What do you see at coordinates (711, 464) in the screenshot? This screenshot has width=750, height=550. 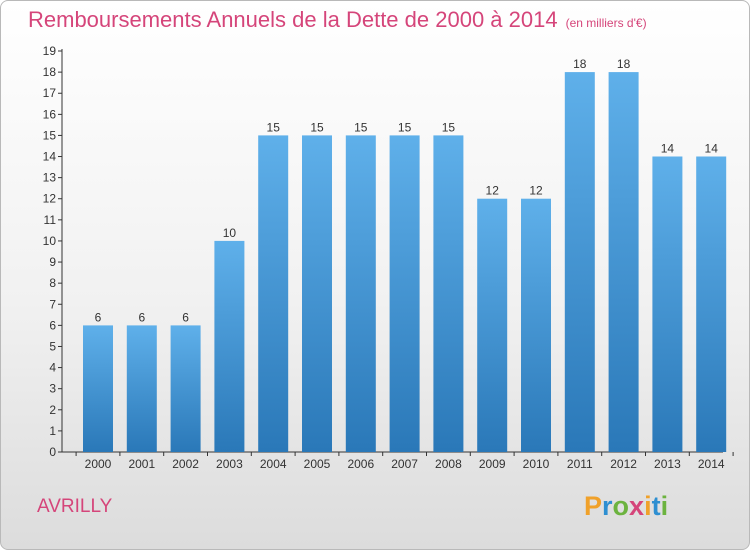 I see `x-tick-label: 2014` at bounding box center [711, 464].